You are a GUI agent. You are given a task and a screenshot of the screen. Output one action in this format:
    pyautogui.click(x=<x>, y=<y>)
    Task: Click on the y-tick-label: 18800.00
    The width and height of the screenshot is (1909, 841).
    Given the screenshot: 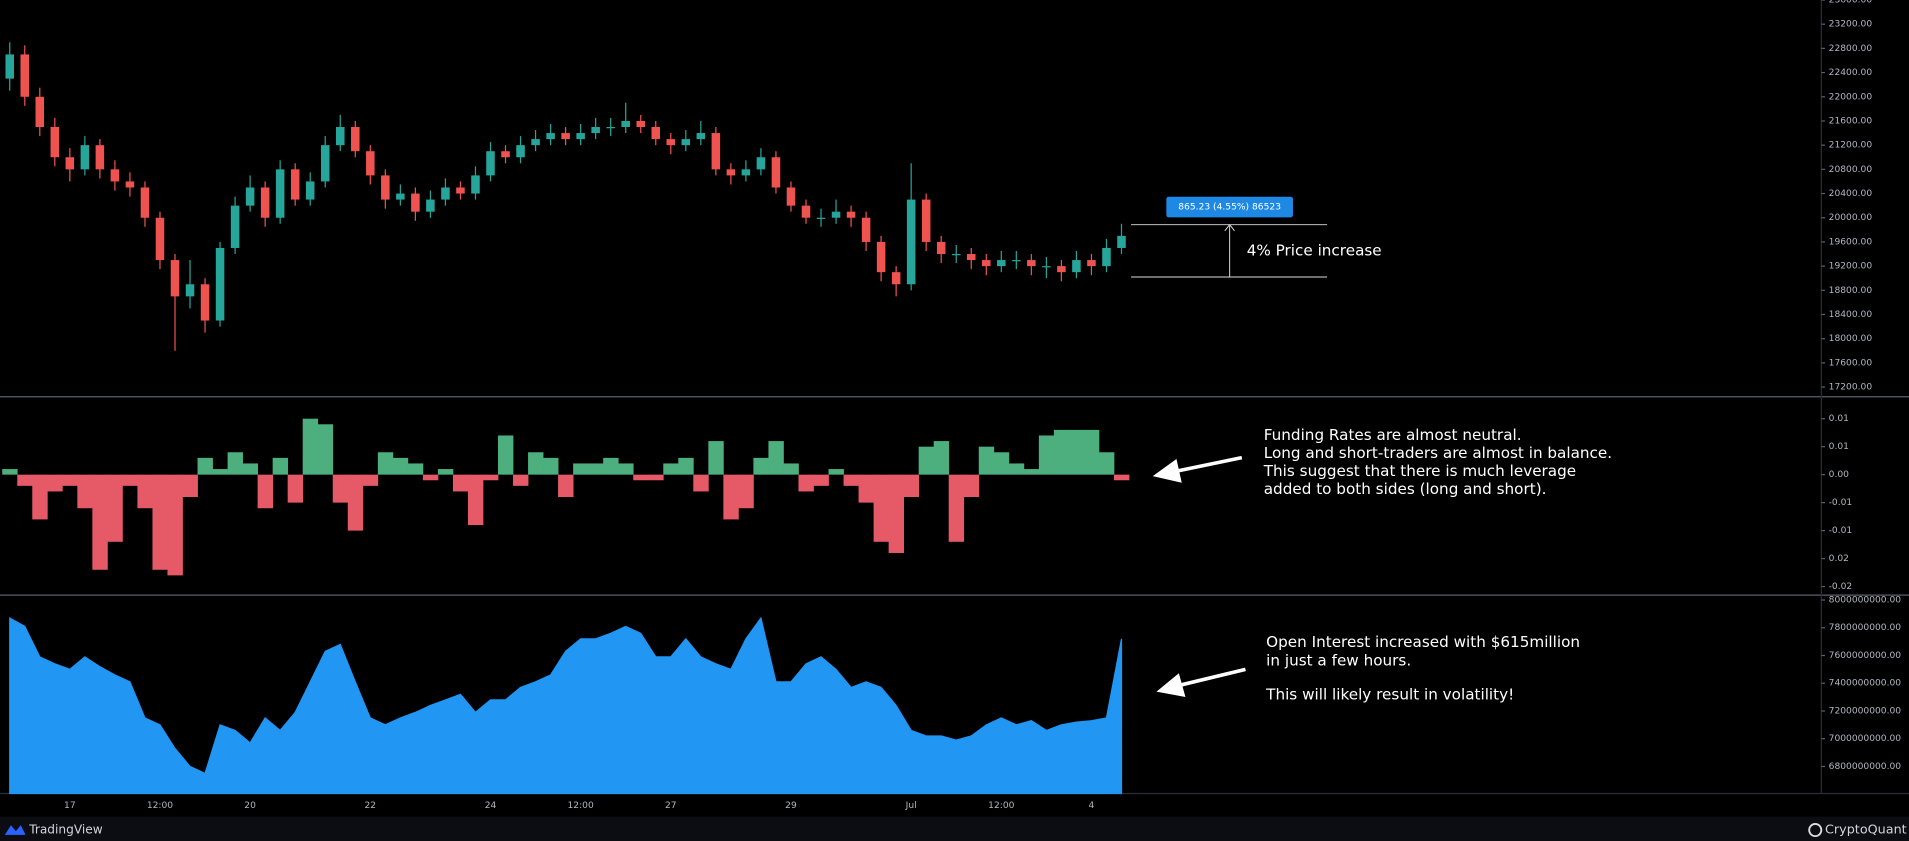 What is the action you would take?
    pyautogui.click(x=1851, y=291)
    